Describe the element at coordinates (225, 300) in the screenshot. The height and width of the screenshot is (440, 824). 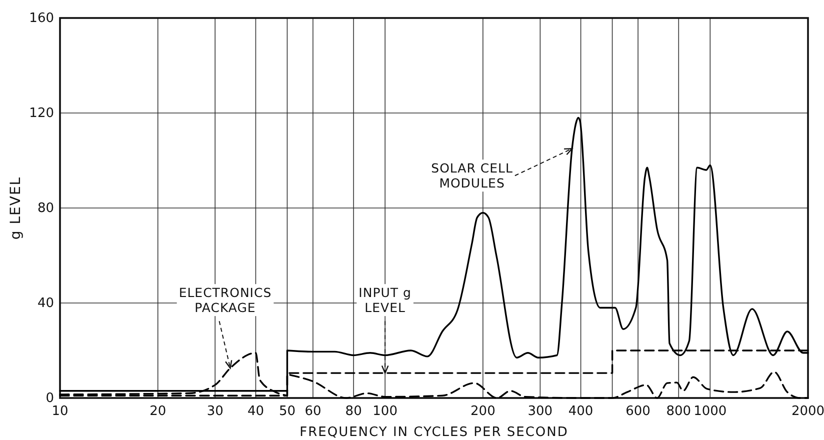
I see `annotation: ELECTRONICS PACKAGE` at that location.